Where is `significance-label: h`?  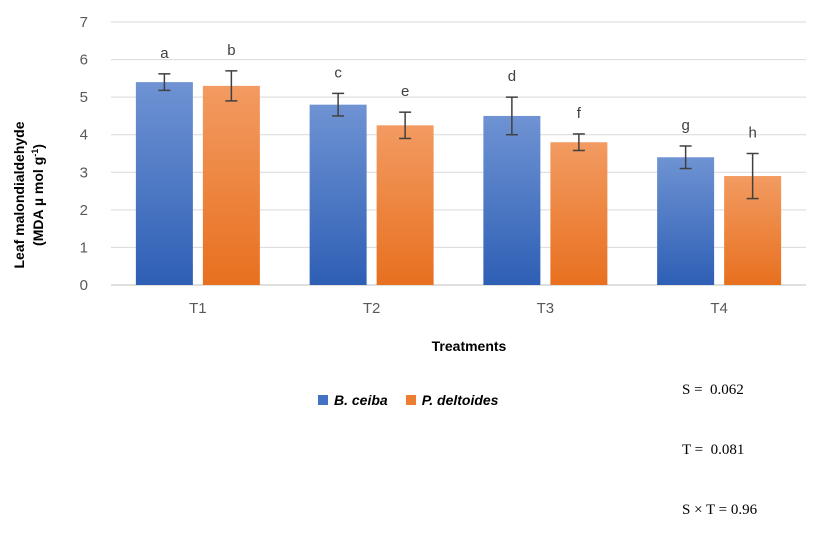
significance-label: h is located at coordinates (752, 133).